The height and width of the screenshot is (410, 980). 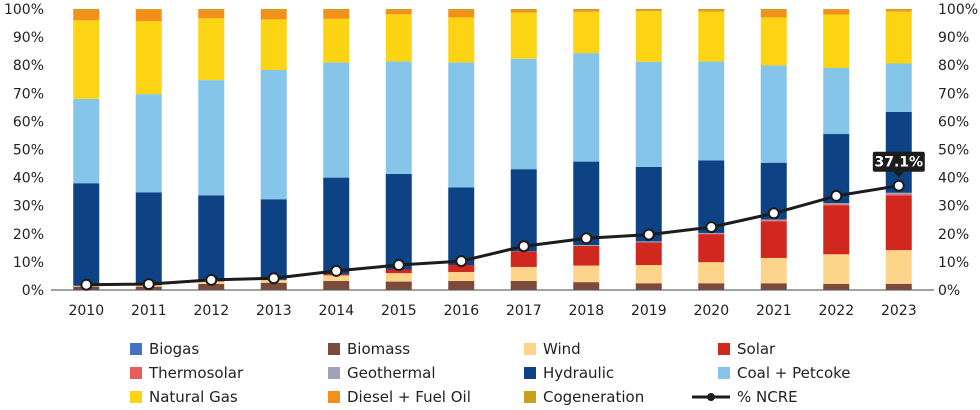 What do you see at coordinates (836, 311) in the screenshot?
I see `x-tick-2022: 2022` at bounding box center [836, 311].